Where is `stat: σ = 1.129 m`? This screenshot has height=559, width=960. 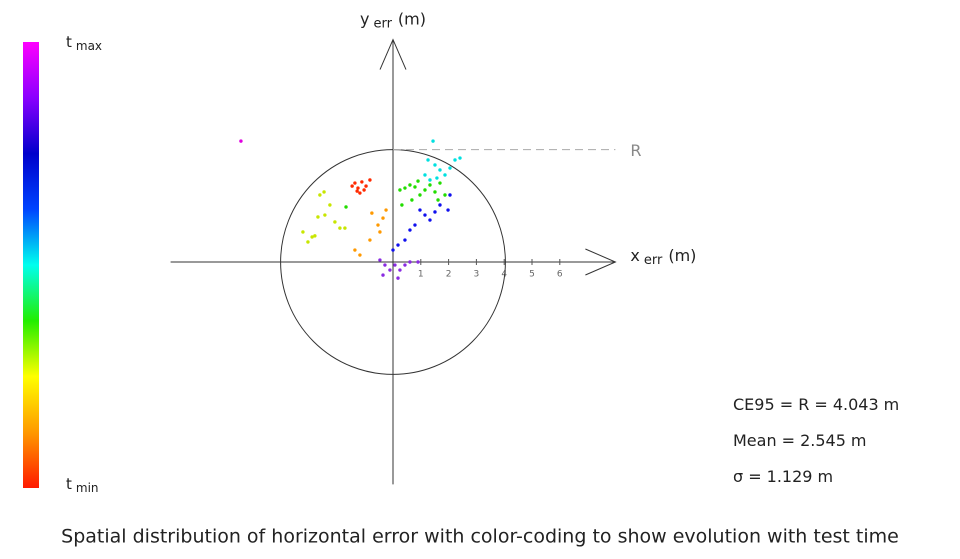 stat: σ = 1.129 m is located at coordinates (783, 476).